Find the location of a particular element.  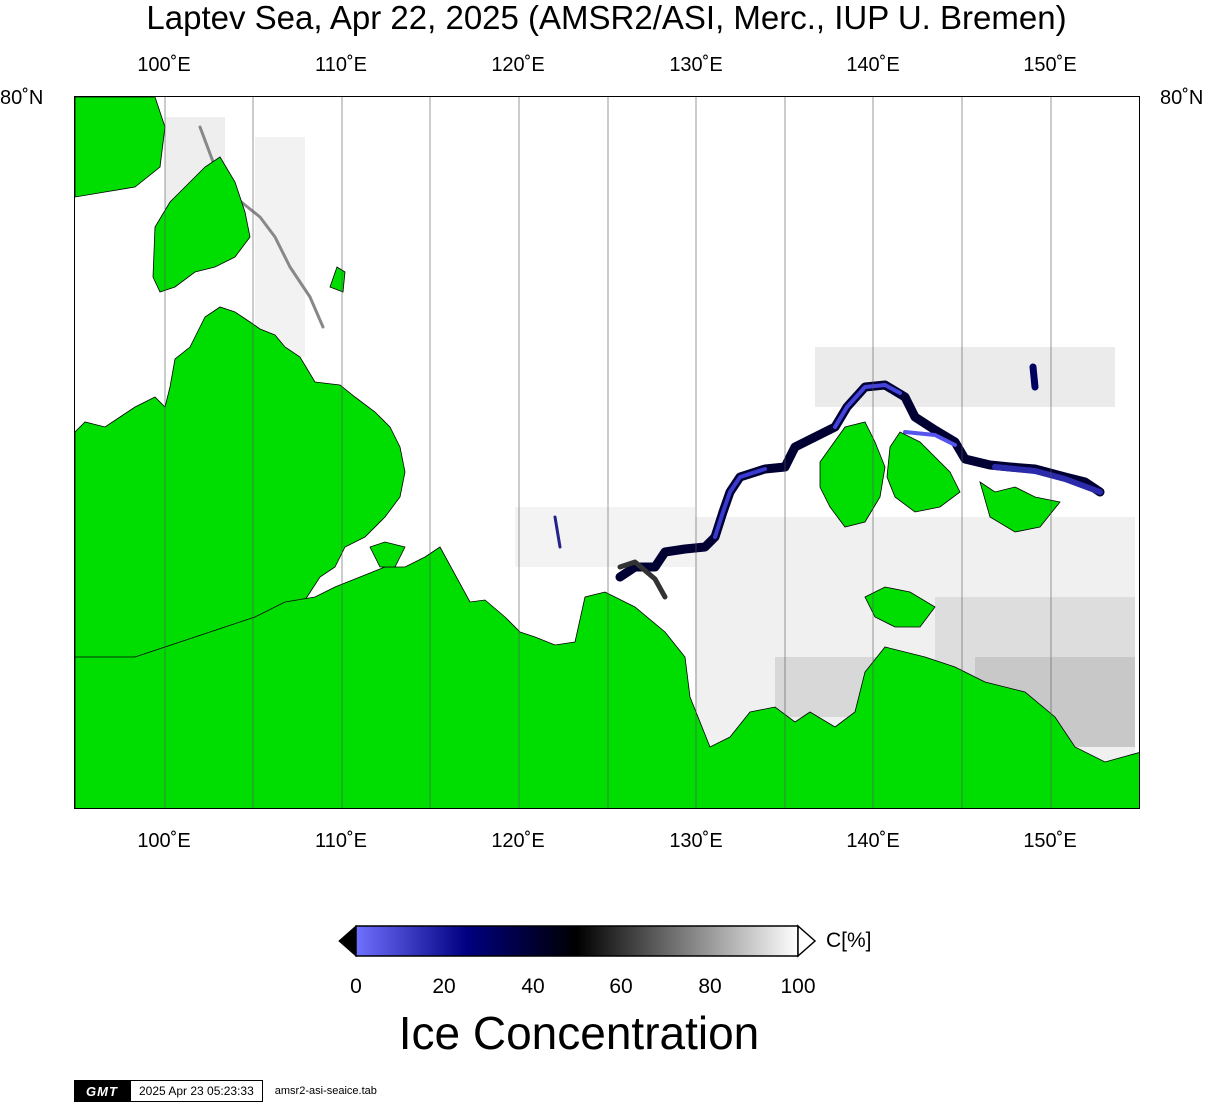

lon-label-bottom-110: 110˚E is located at coordinates (341, 841).